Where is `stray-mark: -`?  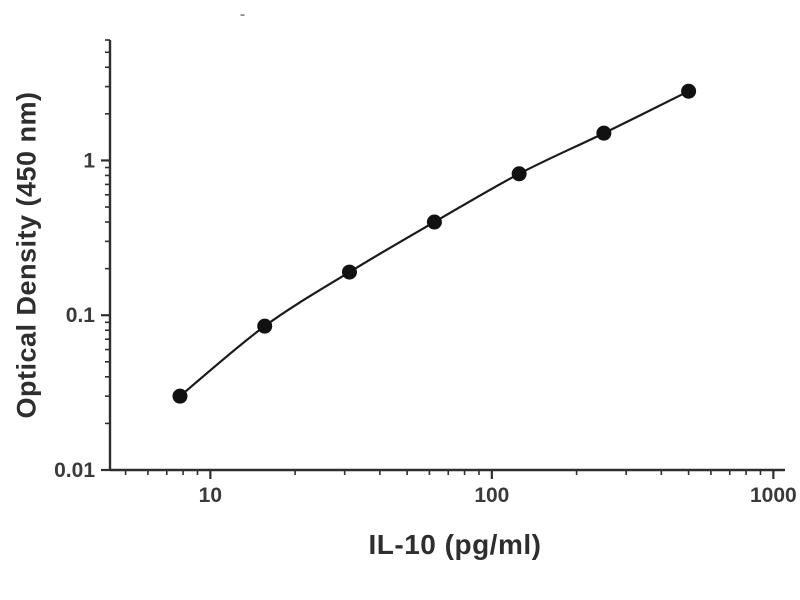 stray-mark: - is located at coordinates (242, 14).